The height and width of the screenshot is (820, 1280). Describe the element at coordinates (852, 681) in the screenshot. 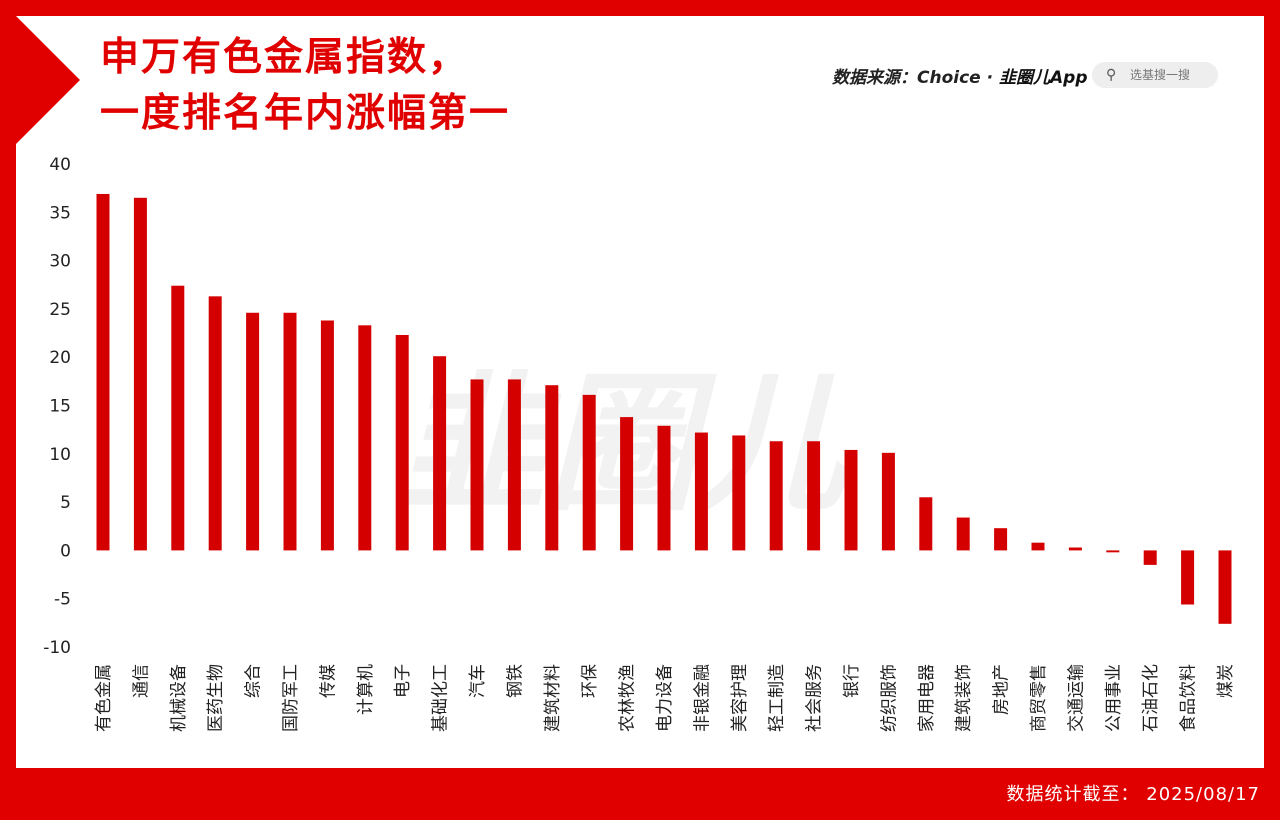

I see `x-tick-label: 银行` at that location.